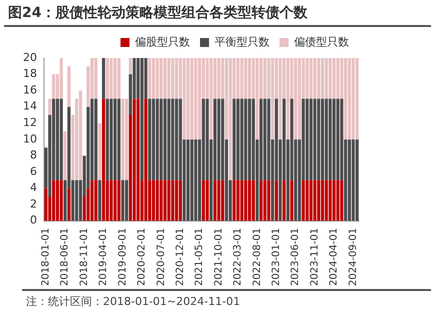 This screenshot has width=439, height=322. Describe the element at coordinates (33, 220) in the screenshot. I see `y-tick-label: 0` at that location.